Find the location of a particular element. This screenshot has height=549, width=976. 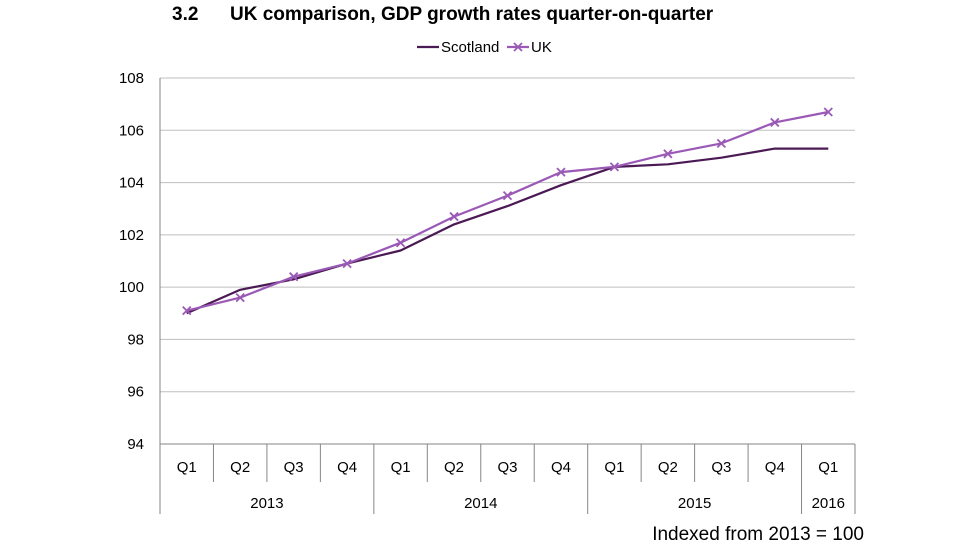

year-label: 2013 is located at coordinates (266, 503).